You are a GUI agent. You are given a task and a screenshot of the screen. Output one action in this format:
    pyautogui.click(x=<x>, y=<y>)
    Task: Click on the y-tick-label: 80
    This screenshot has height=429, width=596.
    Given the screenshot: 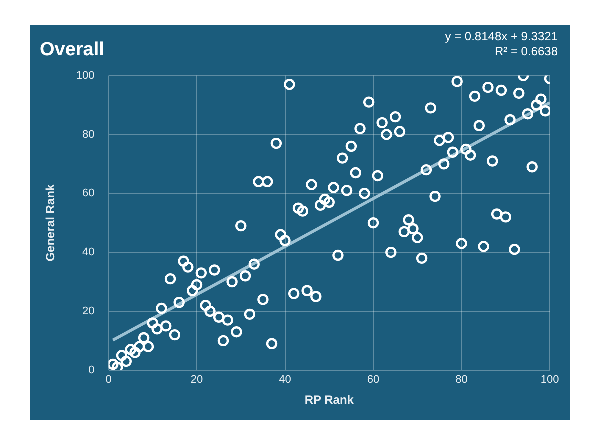 What is the action you would take?
    pyautogui.click(x=88, y=134)
    